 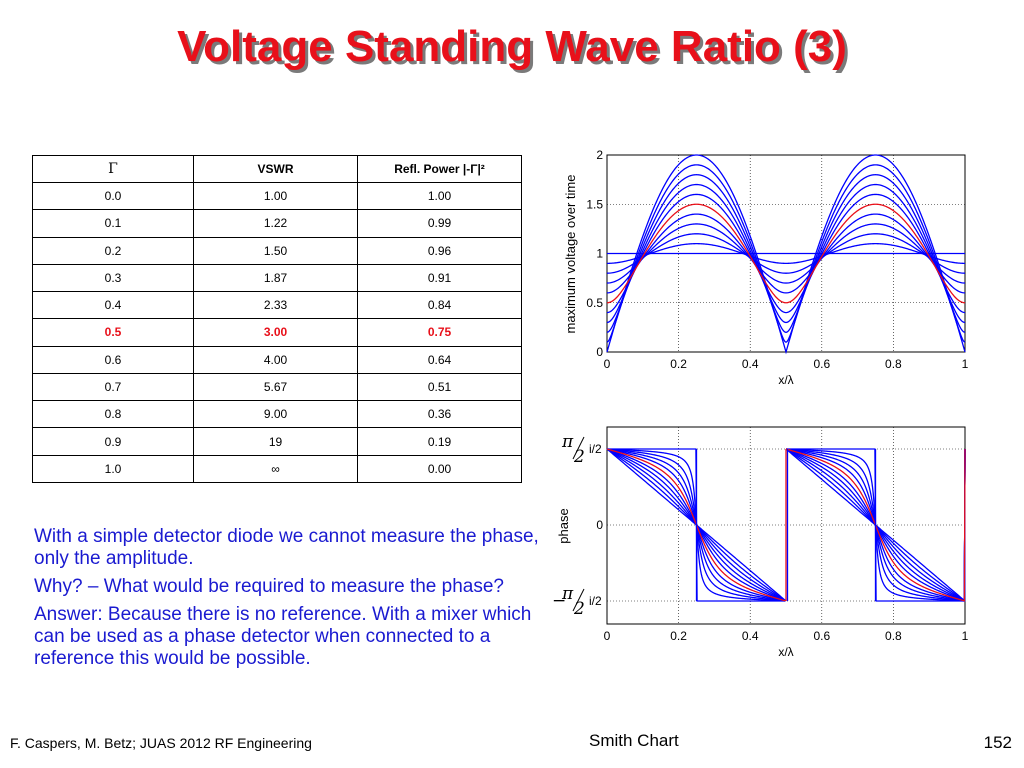 What do you see at coordinates (277, 387) in the screenshot?
I see `table-row: 0.7 5.67 0.51` at bounding box center [277, 387].